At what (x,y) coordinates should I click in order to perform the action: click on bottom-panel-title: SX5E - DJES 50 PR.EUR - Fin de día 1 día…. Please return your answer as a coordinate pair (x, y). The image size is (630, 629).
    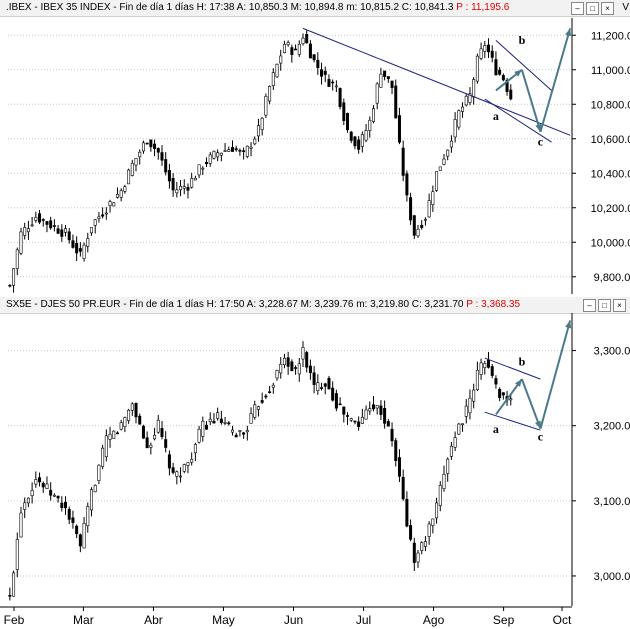
    Looking at the image, I should click on (263, 304).